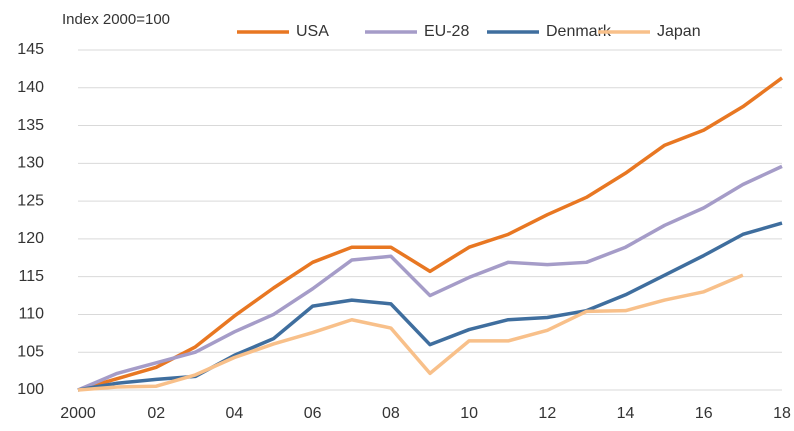  Describe the element at coordinates (782, 413) in the screenshot. I see `x-tick-label: 18` at that location.